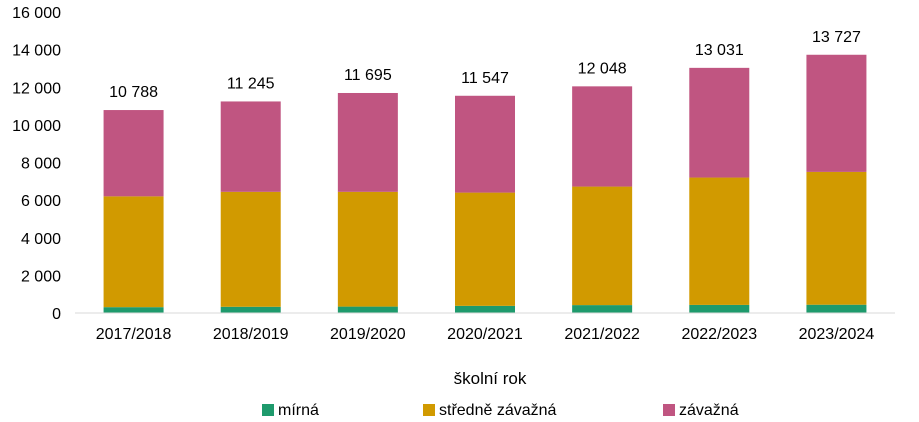 This screenshot has width=919, height=422. What do you see at coordinates (41, 239) in the screenshot?
I see `y-tick-label: 4 000` at bounding box center [41, 239].